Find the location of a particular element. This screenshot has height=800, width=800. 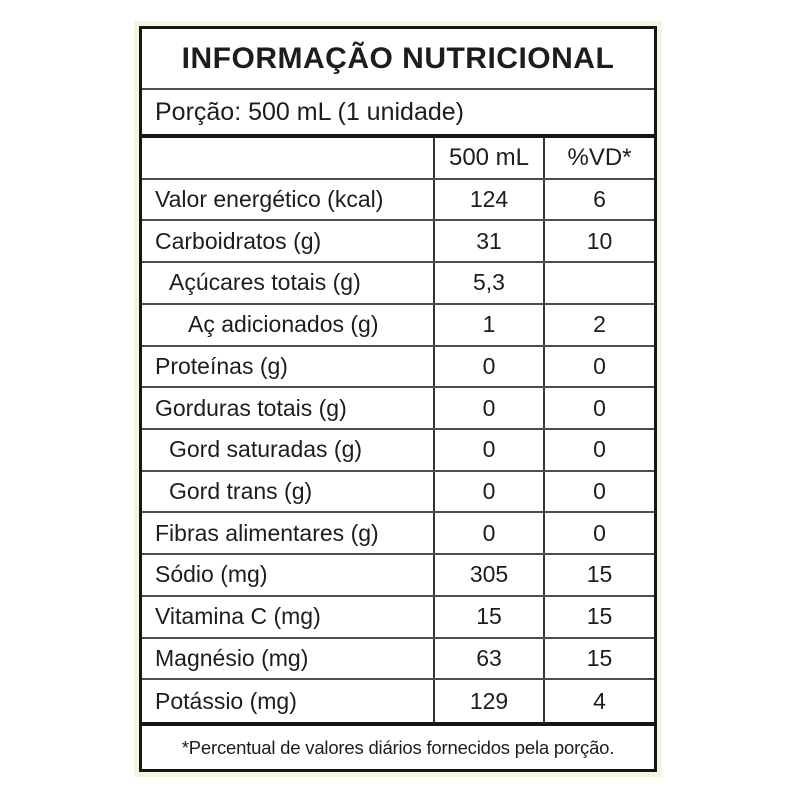

table-row: Sódio (mg) 305 15 is located at coordinates (398, 576).